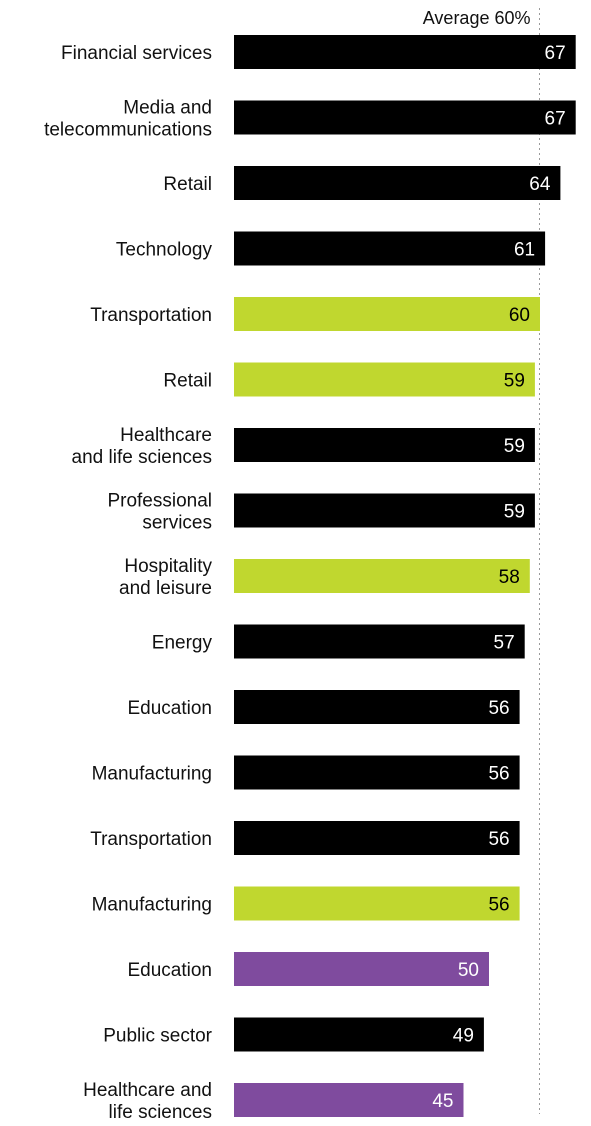 The height and width of the screenshot is (1126, 591). I want to click on category-label-line: and life sciences, so click(142, 457).